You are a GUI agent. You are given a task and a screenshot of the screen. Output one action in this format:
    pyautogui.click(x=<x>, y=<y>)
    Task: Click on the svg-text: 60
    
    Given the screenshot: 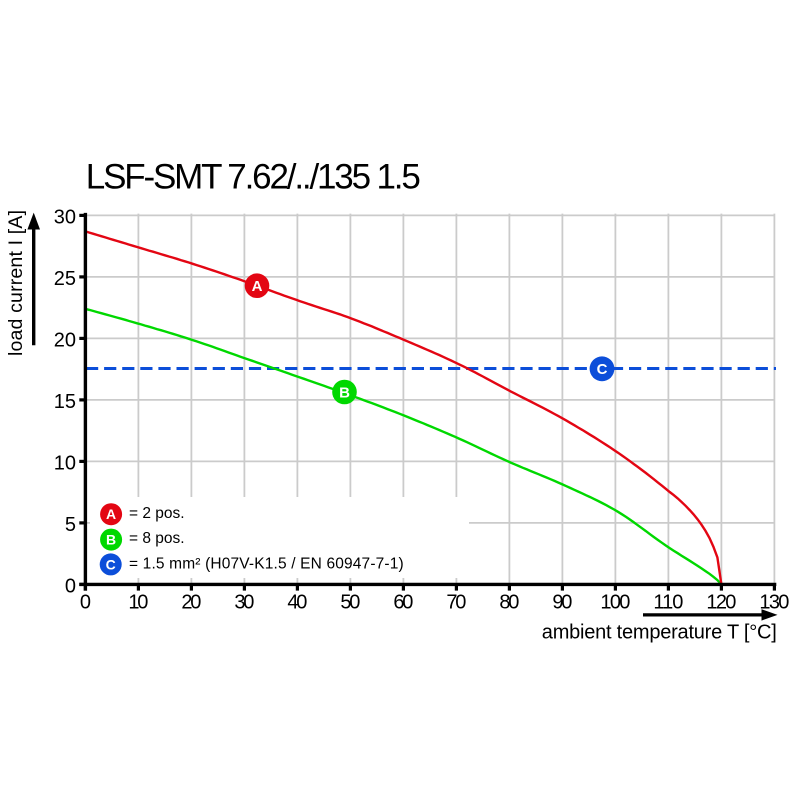 What is the action you would take?
    pyautogui.click(x=403, y=603)
    